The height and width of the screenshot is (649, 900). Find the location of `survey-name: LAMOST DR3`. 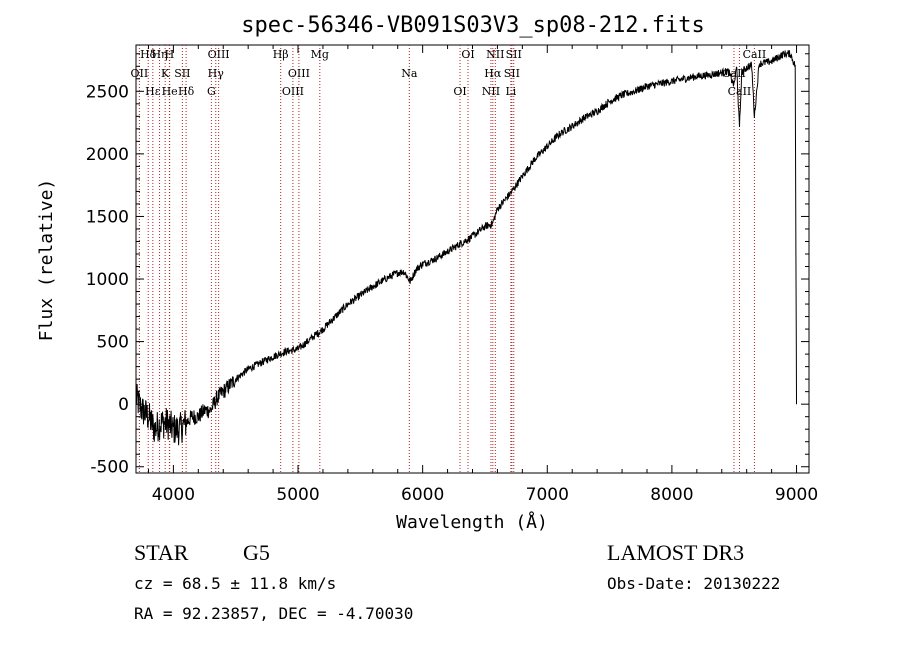

survey-name: LAMOST DR3 is located at coordinates (676, 552).